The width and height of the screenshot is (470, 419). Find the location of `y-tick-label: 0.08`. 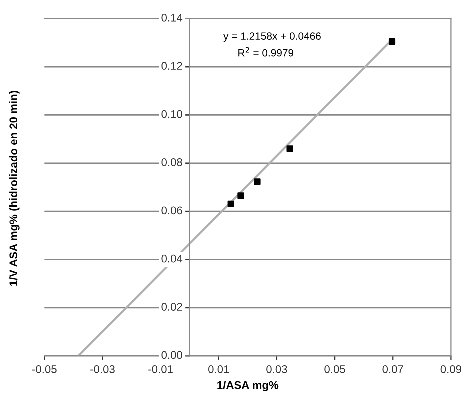

y-tick-label: 0.08 is located at coordinates (172, 162).